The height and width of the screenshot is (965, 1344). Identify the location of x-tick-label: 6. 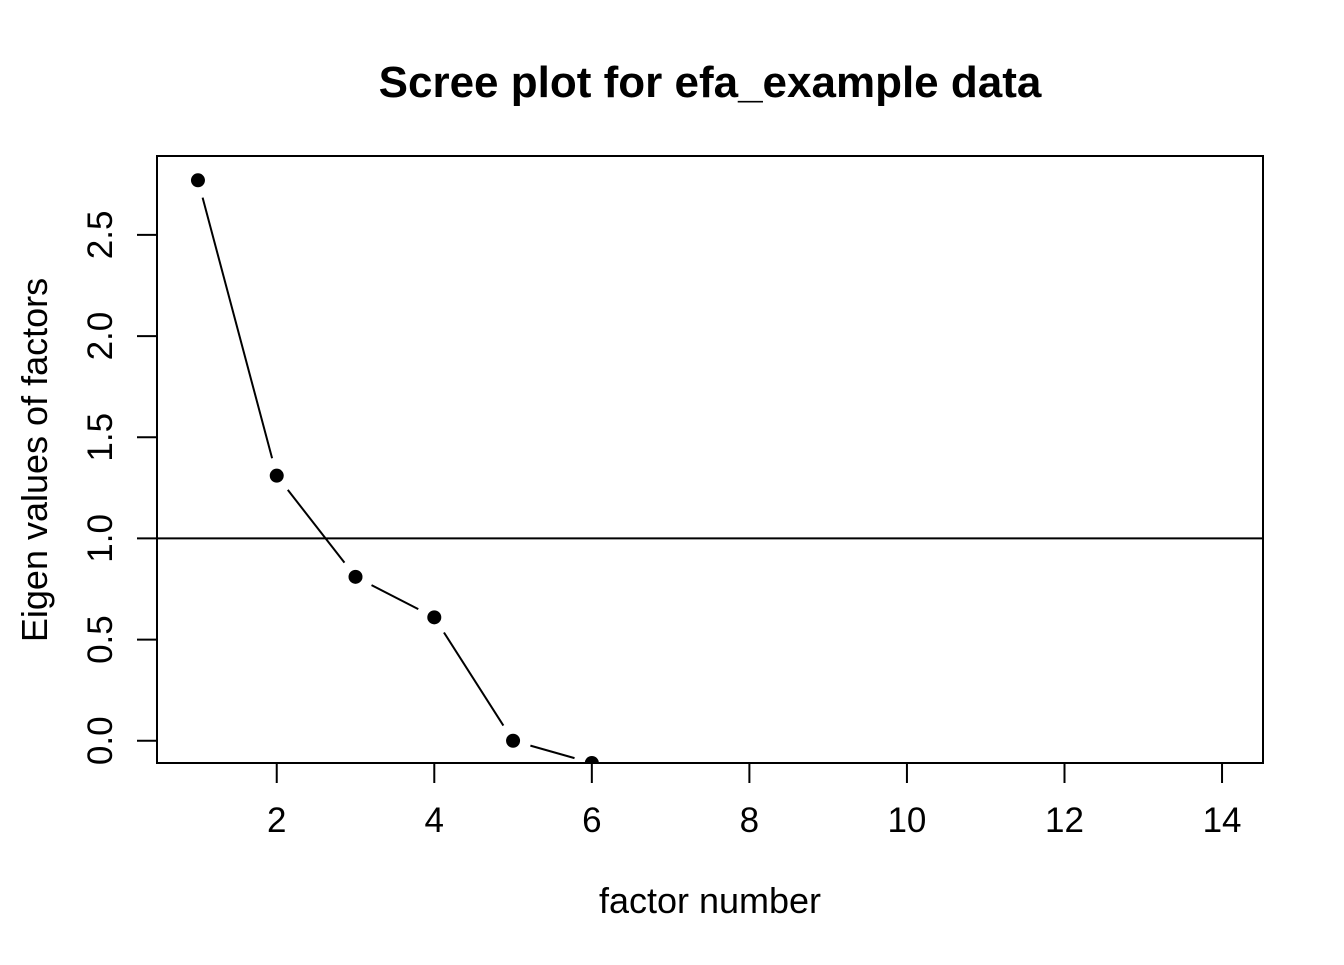
(591, 820).